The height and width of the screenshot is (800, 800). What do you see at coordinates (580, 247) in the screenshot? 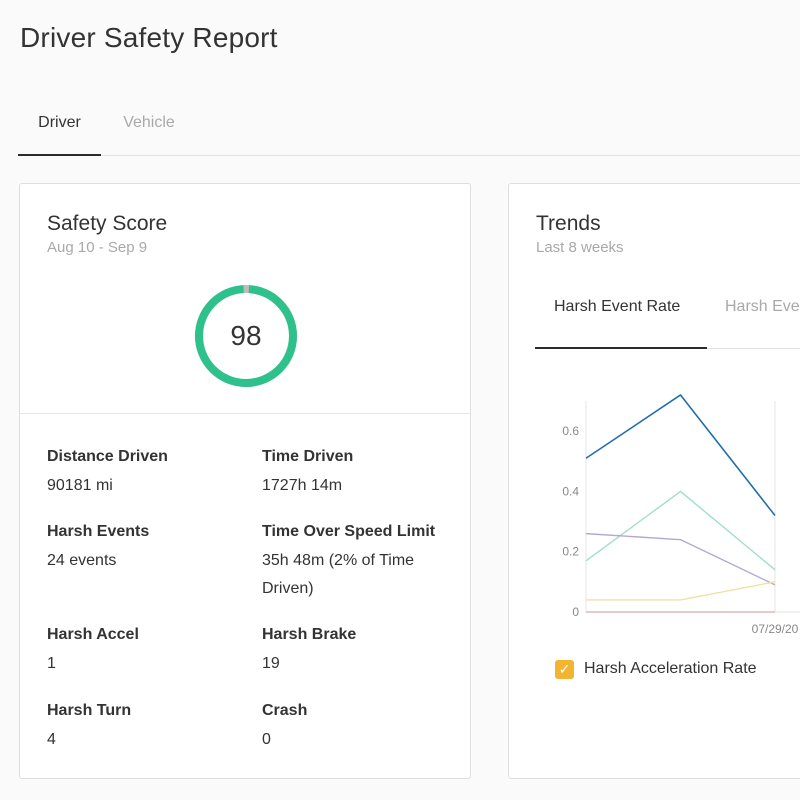
I see `trends-range: Last 8 weeks` at bounding box center [580, 247].